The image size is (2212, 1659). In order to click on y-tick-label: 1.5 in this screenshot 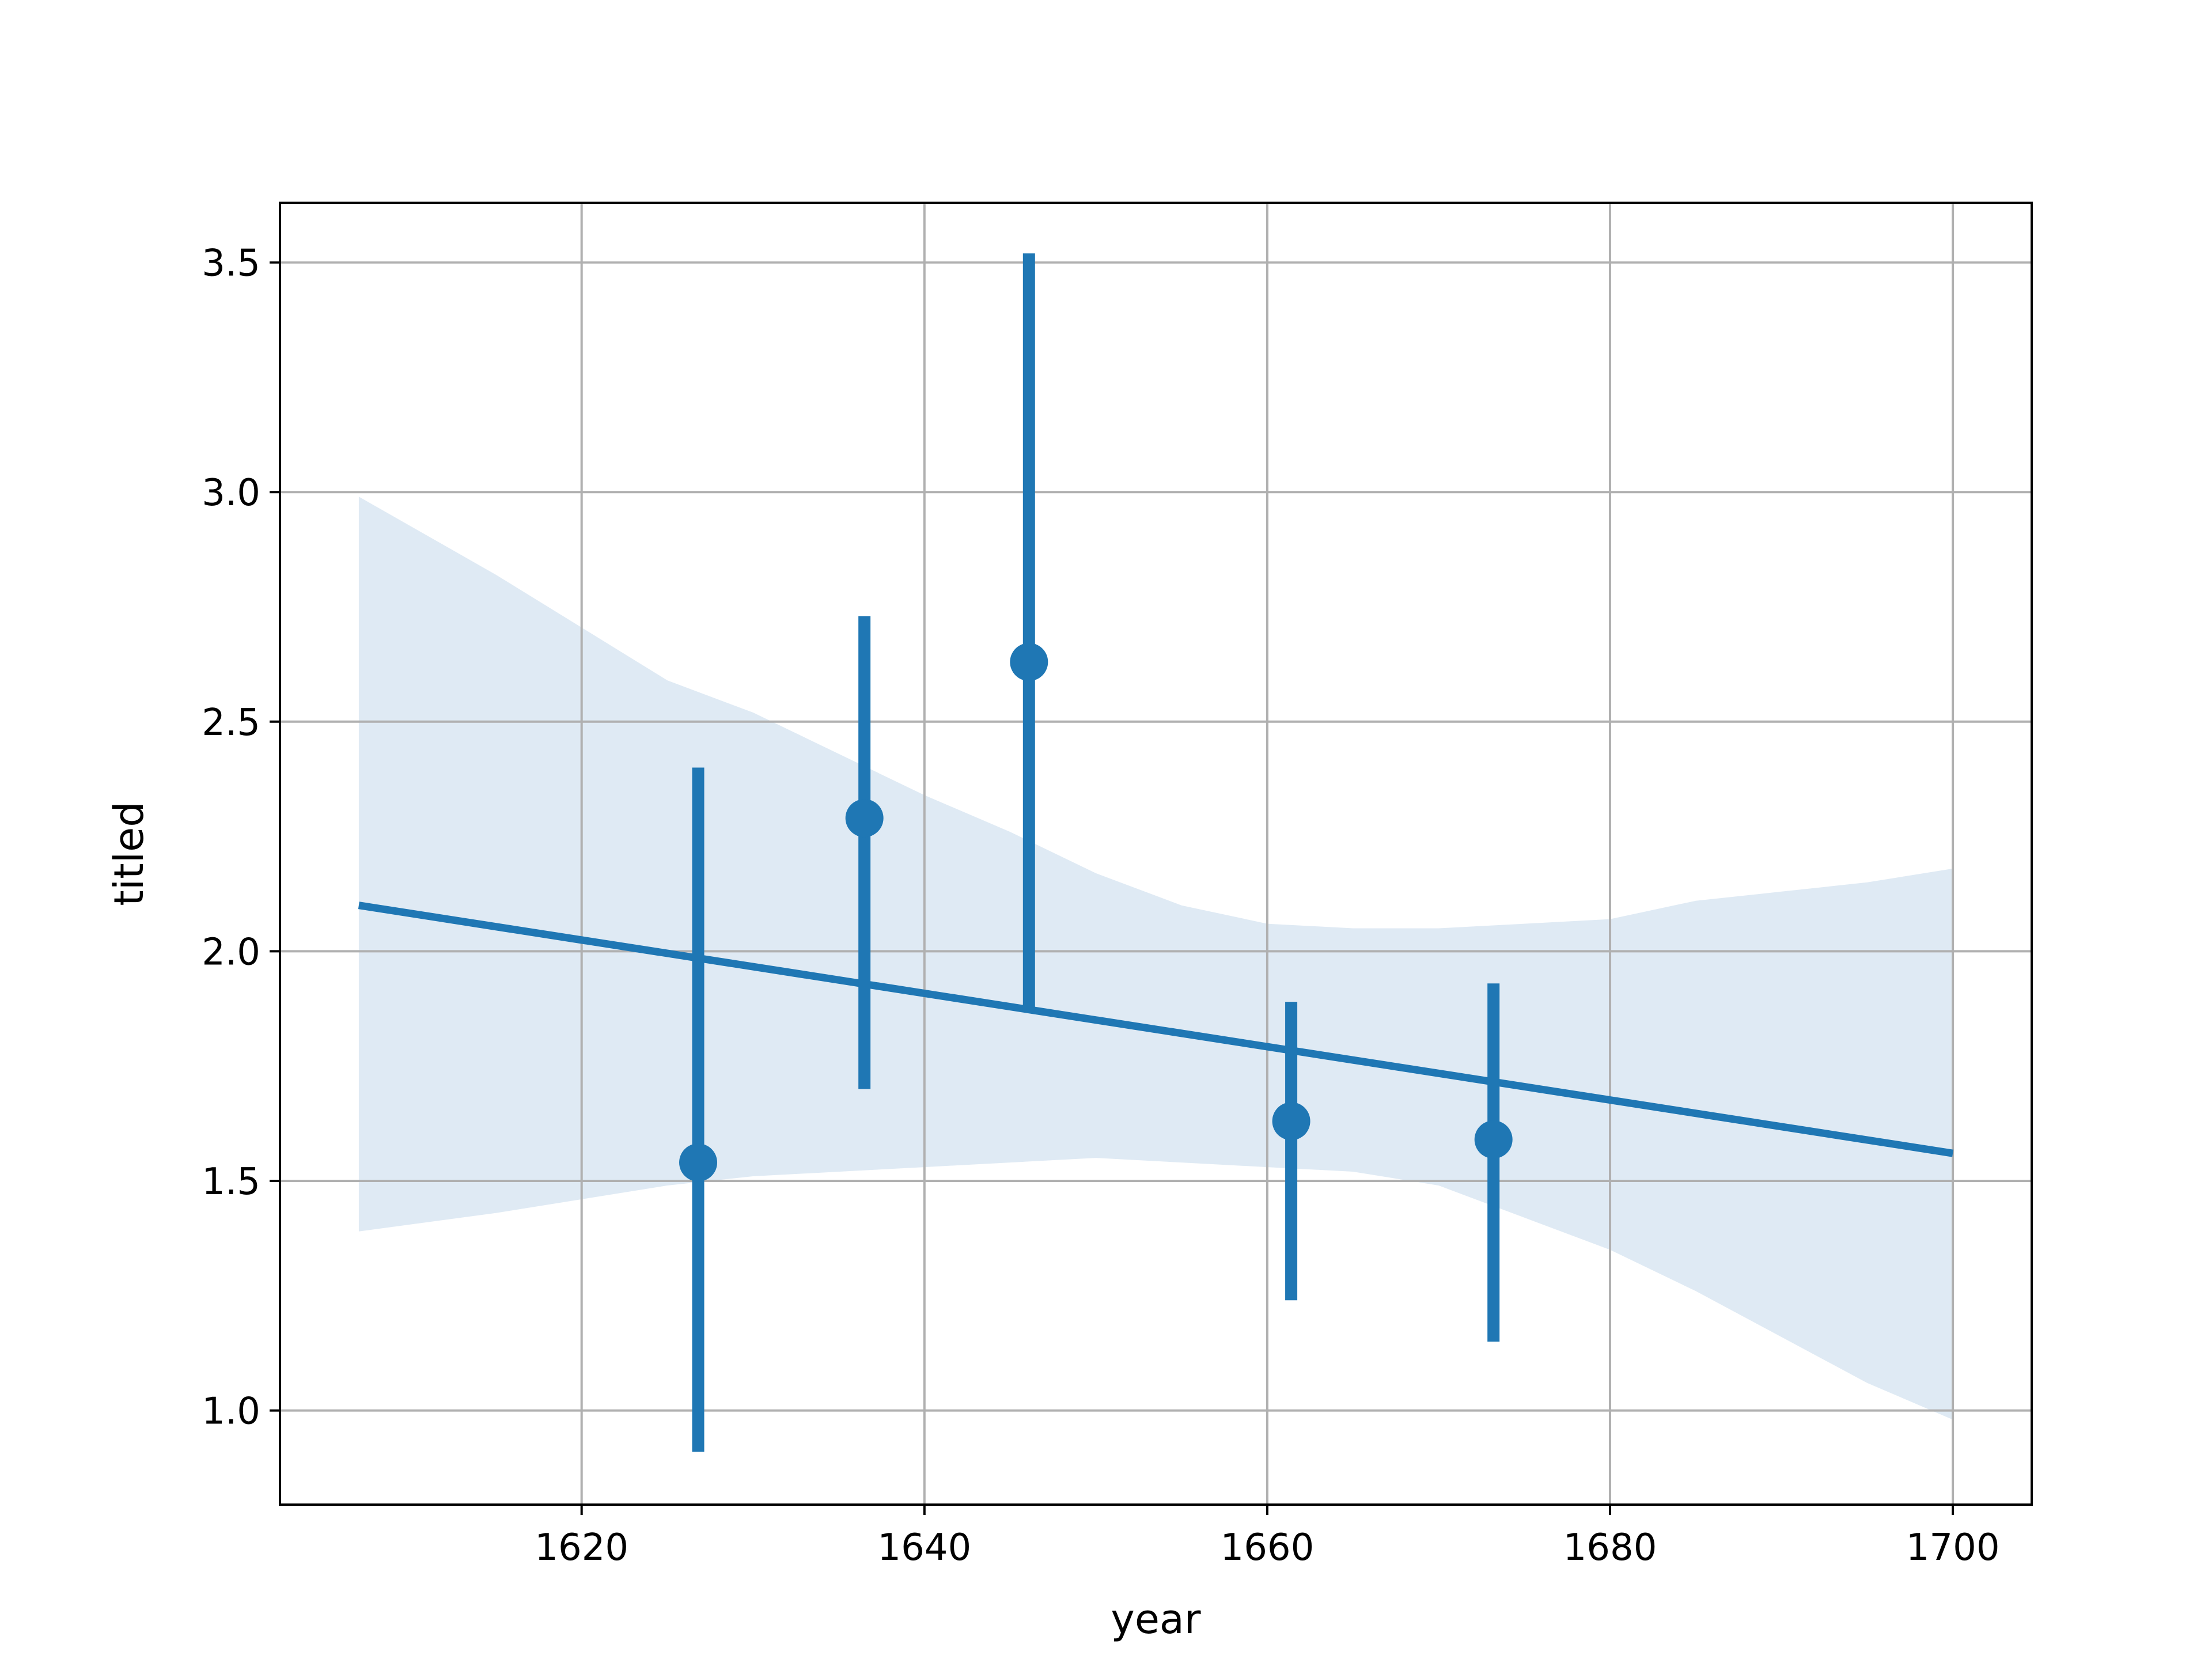, I will do `click(231, 1182)`.